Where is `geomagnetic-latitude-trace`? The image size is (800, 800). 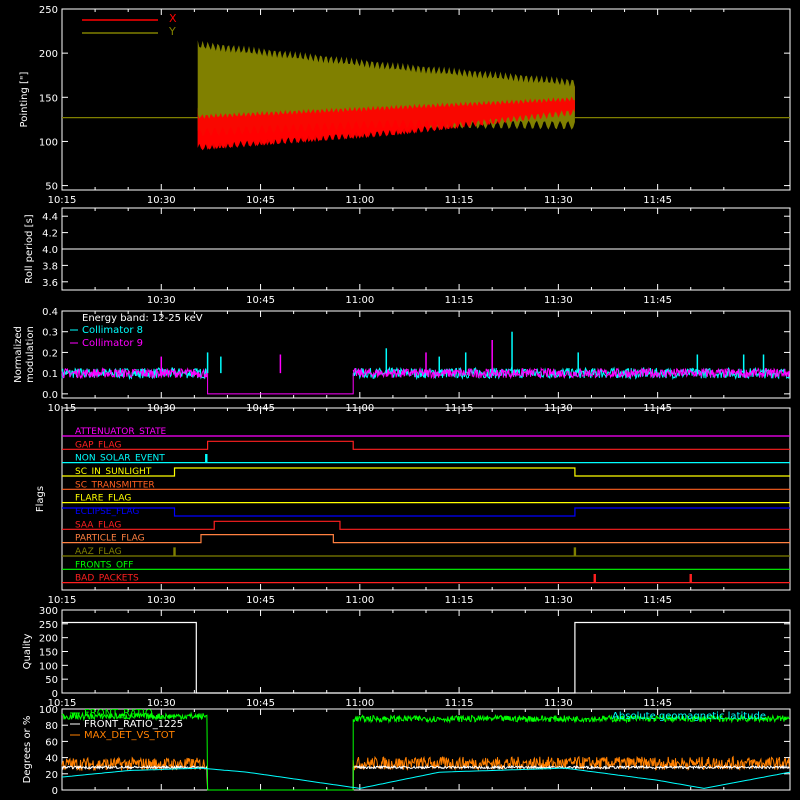
geomagnetic-latitude-trace is located at coordinates (426, 778).